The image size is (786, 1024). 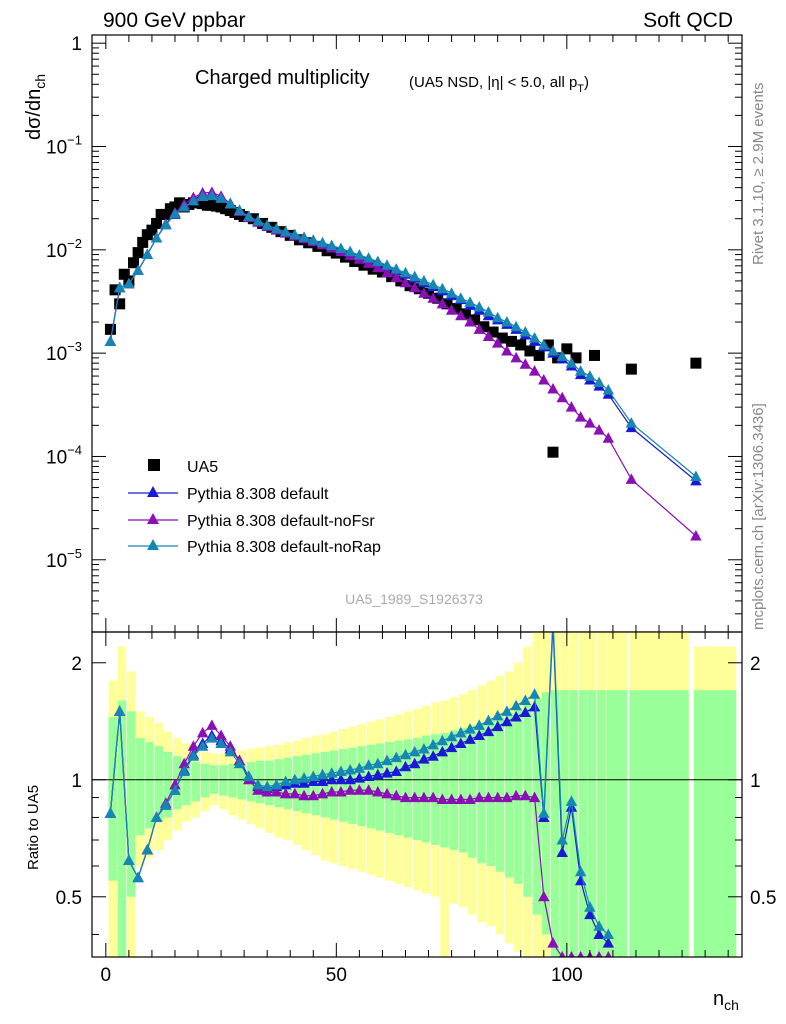 I want to click on main-y-tick-label: 10⁻², so click(x=64, y=249).